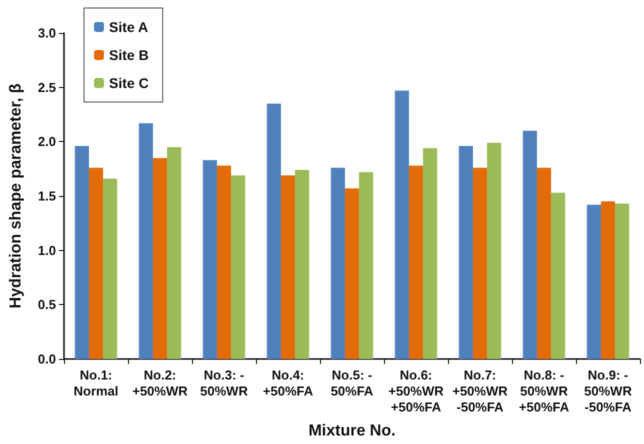 The image size is (644, 444). Describe the element at coordinates (47, 87) in the screenshot. I see `y-tick-label: 2.5` at that location.